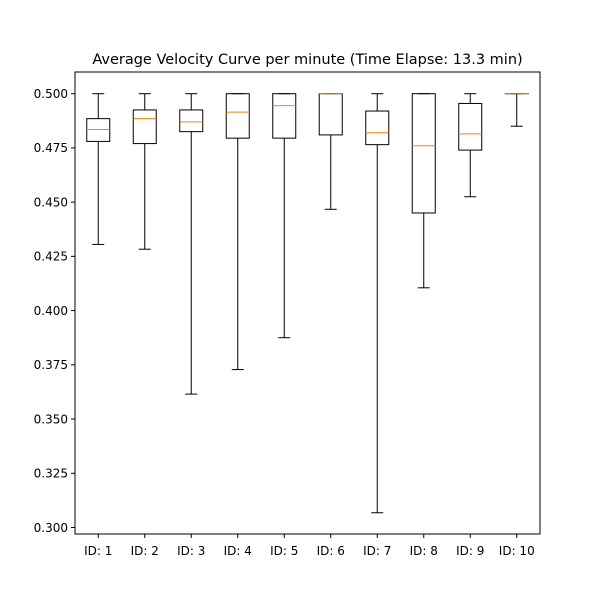  I want to click on y-tick-label: 0.500, so click(51, 94).